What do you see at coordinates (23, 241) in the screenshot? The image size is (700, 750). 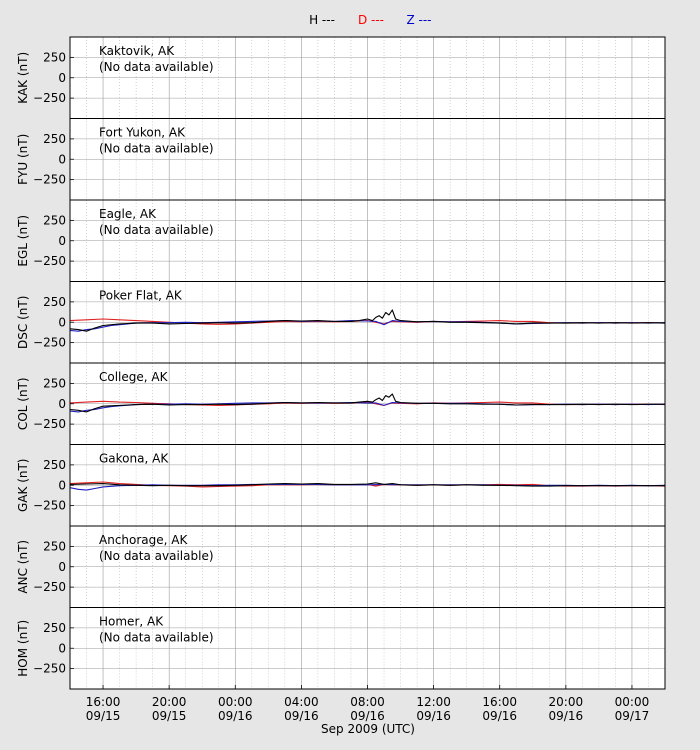 I see `y-axis-label: EGL (nT)` at bounding box center [23, 241].